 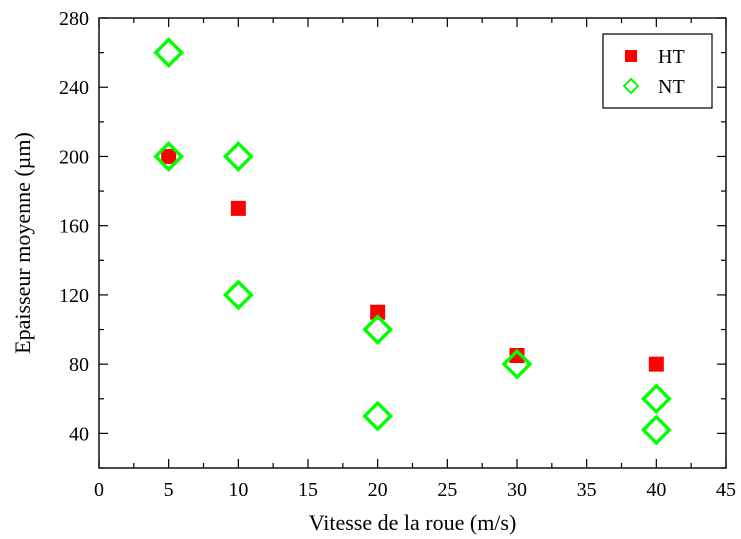 I want to click on x-tick-label: 20, so click(x=378, y=490).